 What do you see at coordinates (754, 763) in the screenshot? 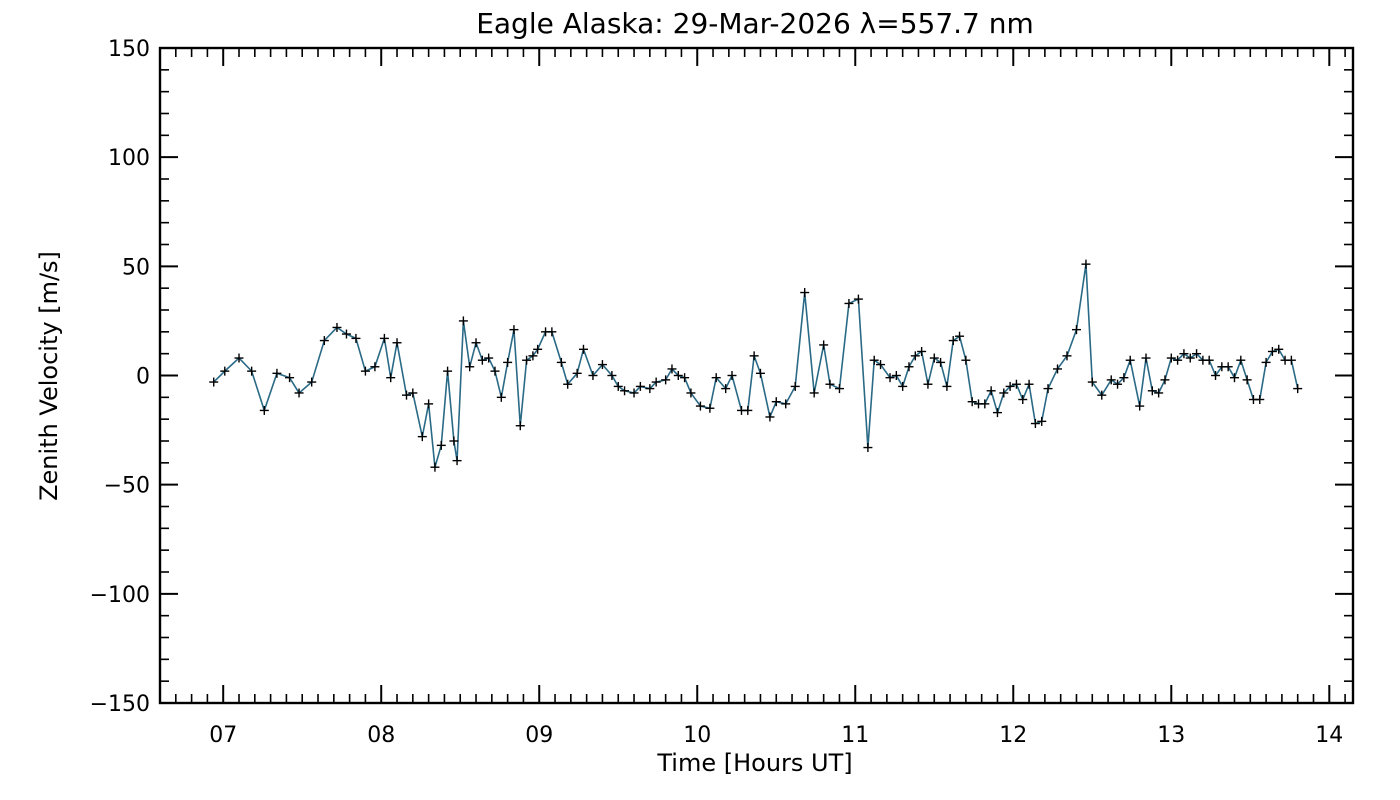
I see `x-axis-title: Time [Hours UT]` at bounding box center [754, 763].